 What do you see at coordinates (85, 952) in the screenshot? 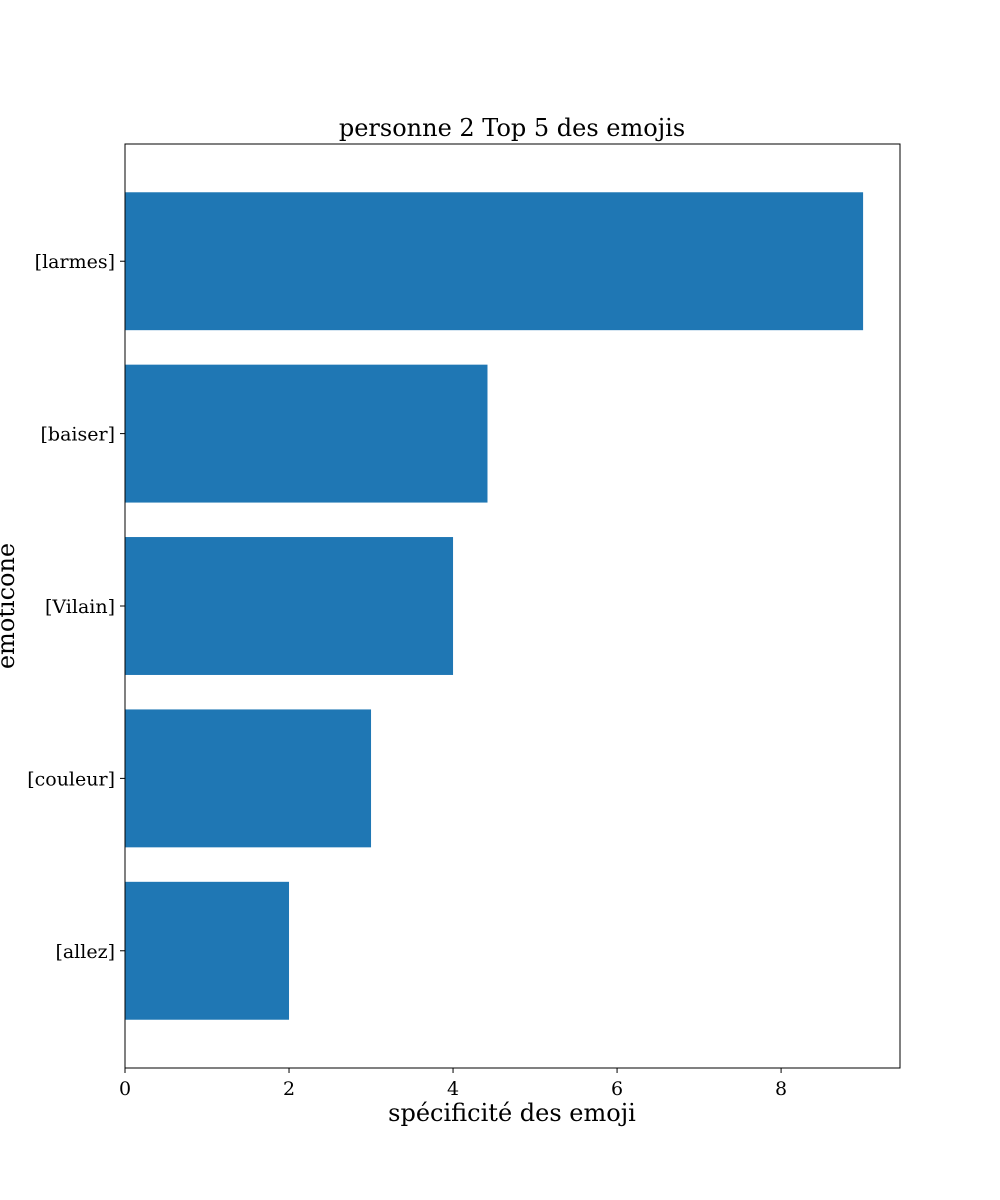
I see `y-tick-label: [allez]` at bounding box center [85, 952].